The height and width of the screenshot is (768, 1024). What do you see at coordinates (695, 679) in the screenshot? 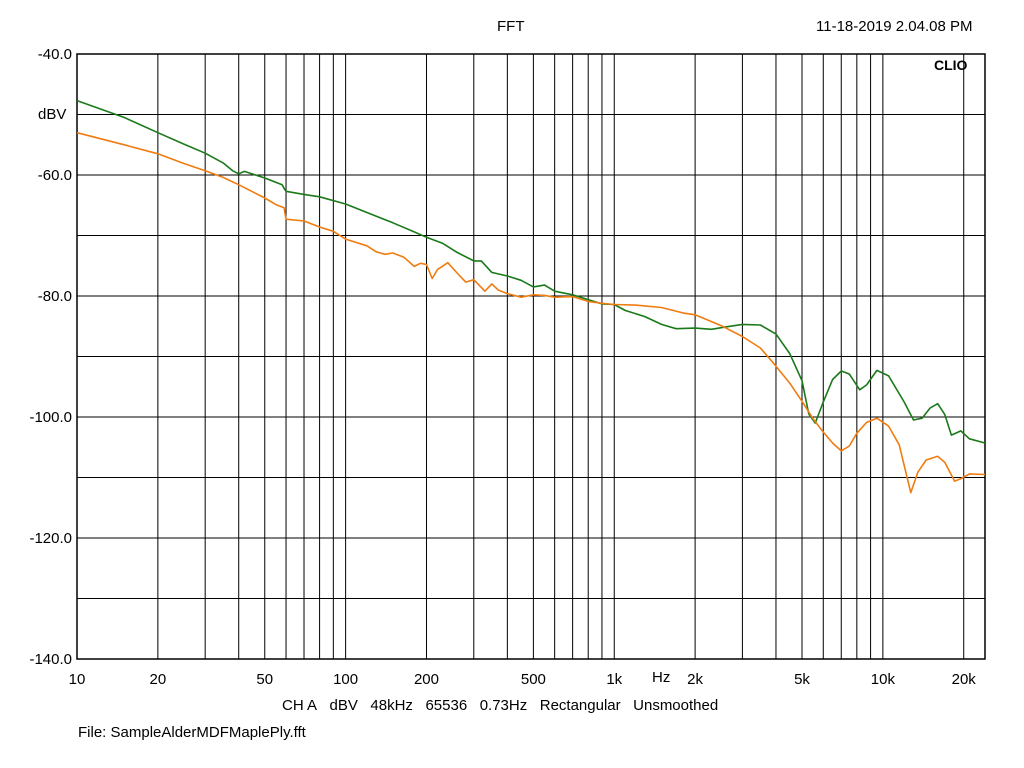
I see `x-tick-label: 2k` at bounding box center [695, 679].